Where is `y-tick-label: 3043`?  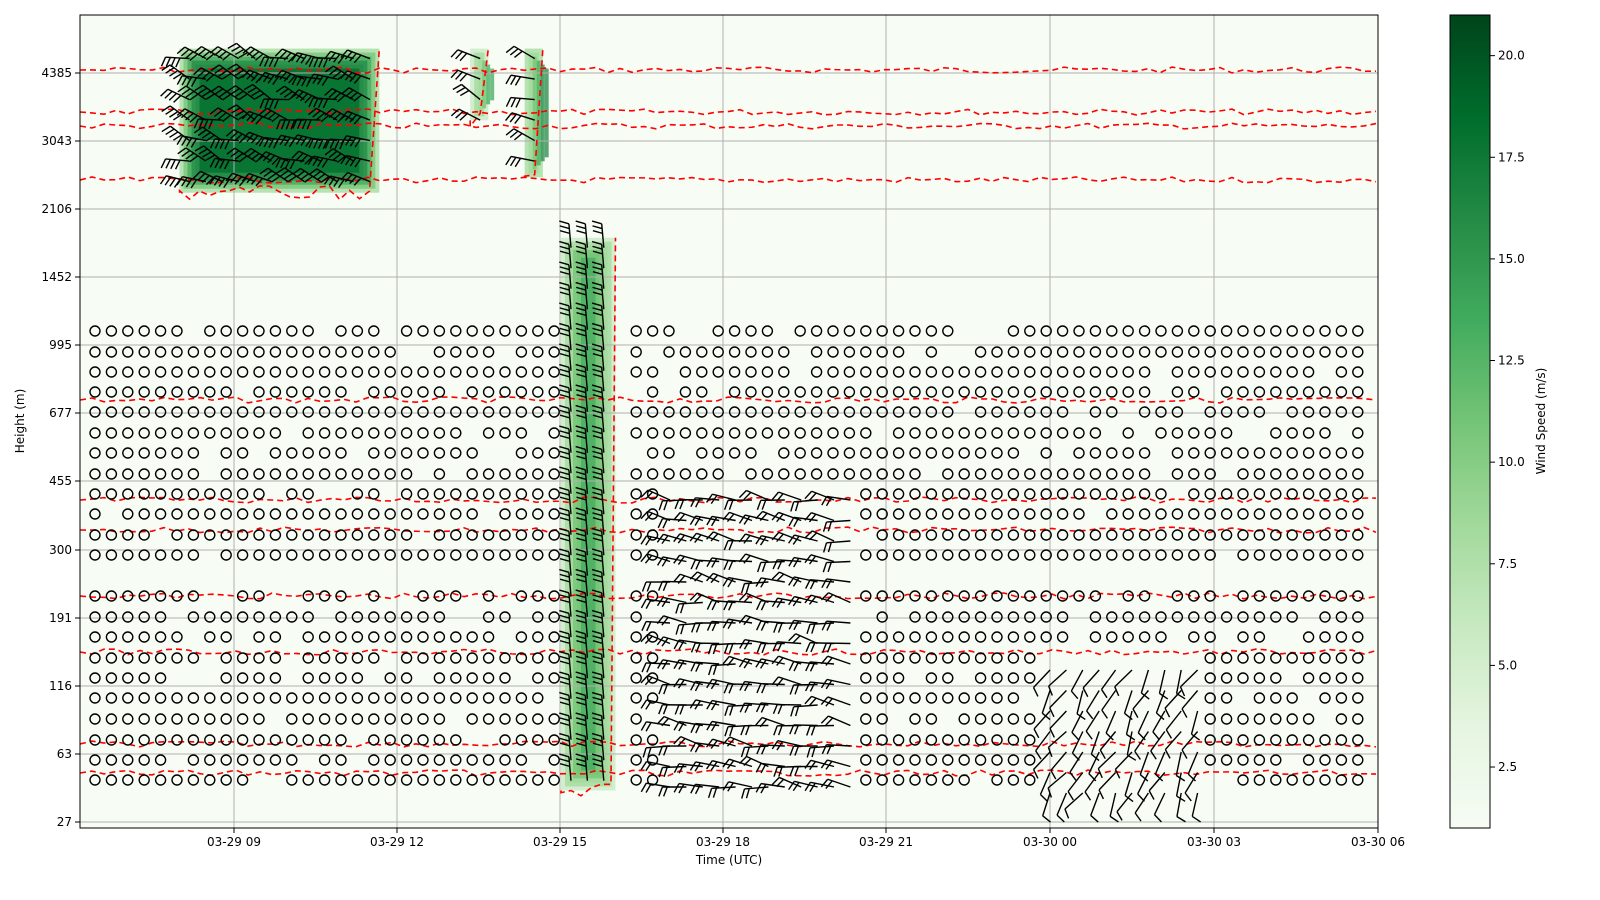 y-tick-label: 3043 is located at coordinates (56, 141).